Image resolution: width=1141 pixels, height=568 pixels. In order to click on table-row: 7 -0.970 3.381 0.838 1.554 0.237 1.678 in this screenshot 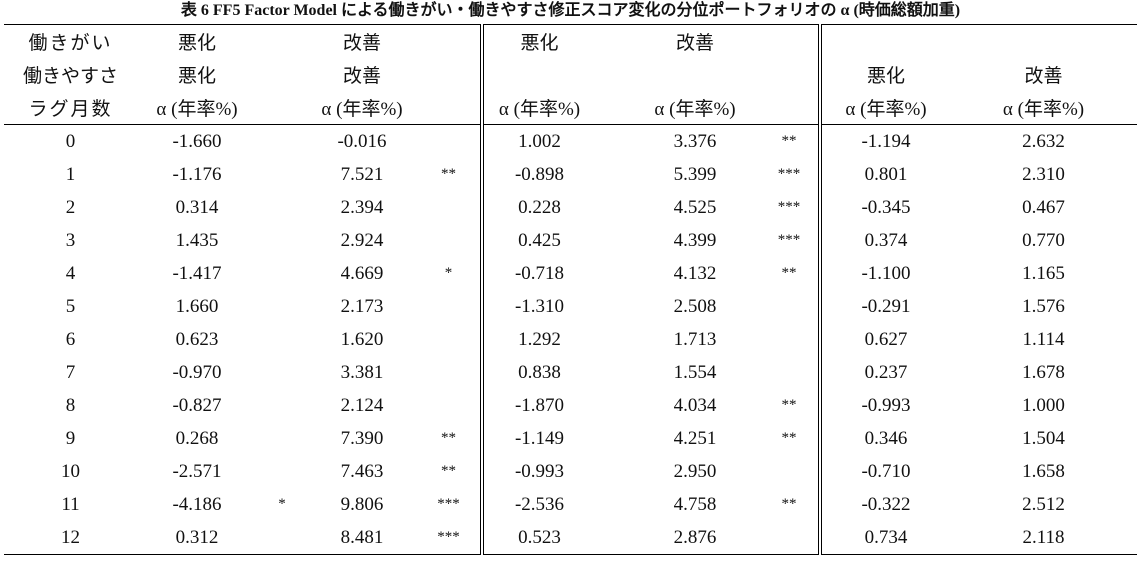, I will do `click(570, 372)`.